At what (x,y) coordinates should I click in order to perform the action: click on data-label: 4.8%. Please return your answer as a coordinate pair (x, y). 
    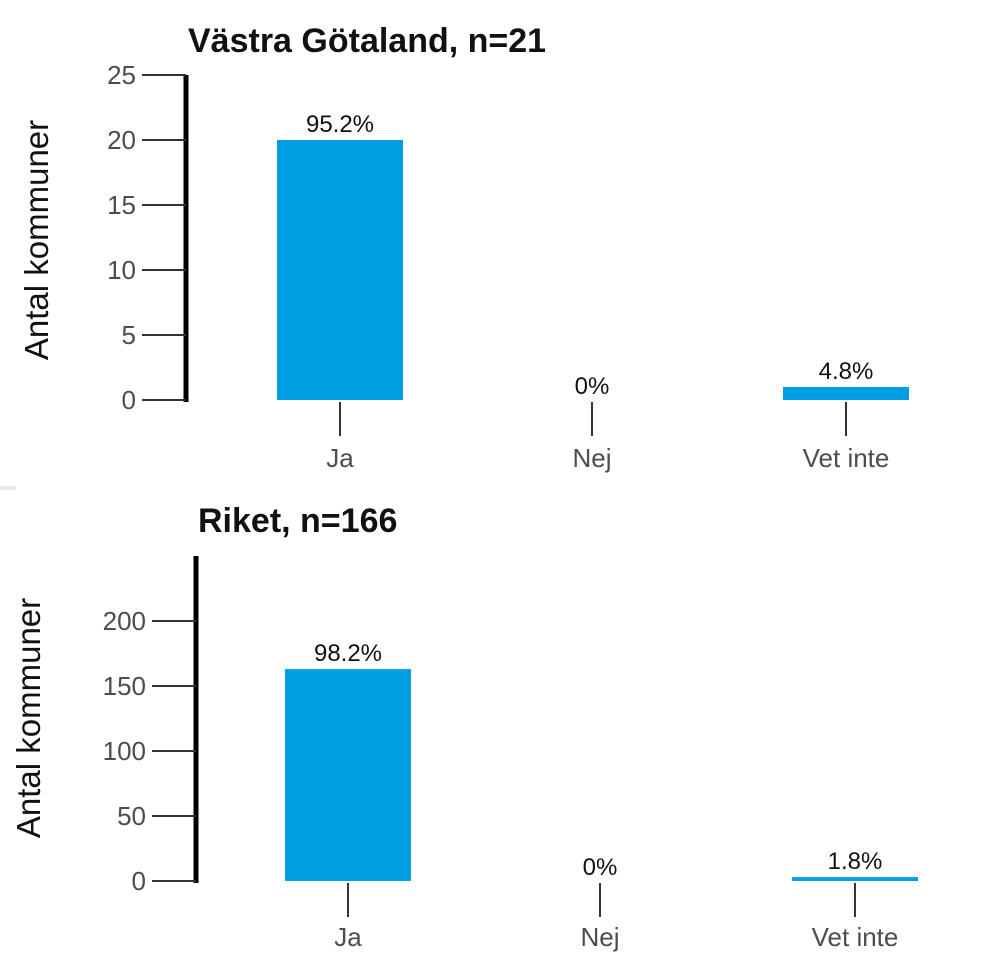
    Looking at the image, I should click on (846, 371).